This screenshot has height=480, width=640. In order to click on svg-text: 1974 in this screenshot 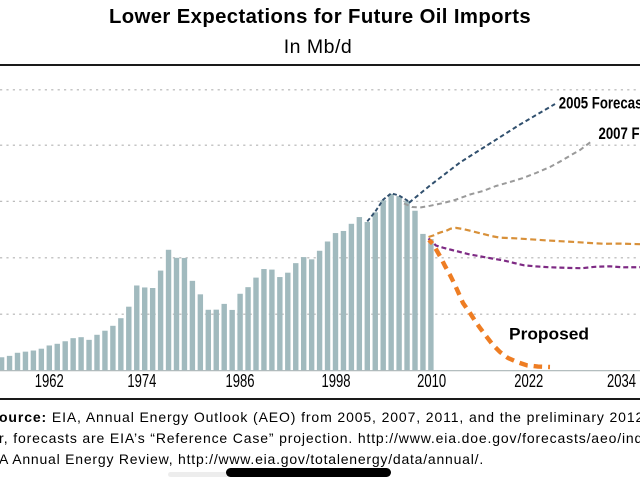, I will do `click(141, 380)`.